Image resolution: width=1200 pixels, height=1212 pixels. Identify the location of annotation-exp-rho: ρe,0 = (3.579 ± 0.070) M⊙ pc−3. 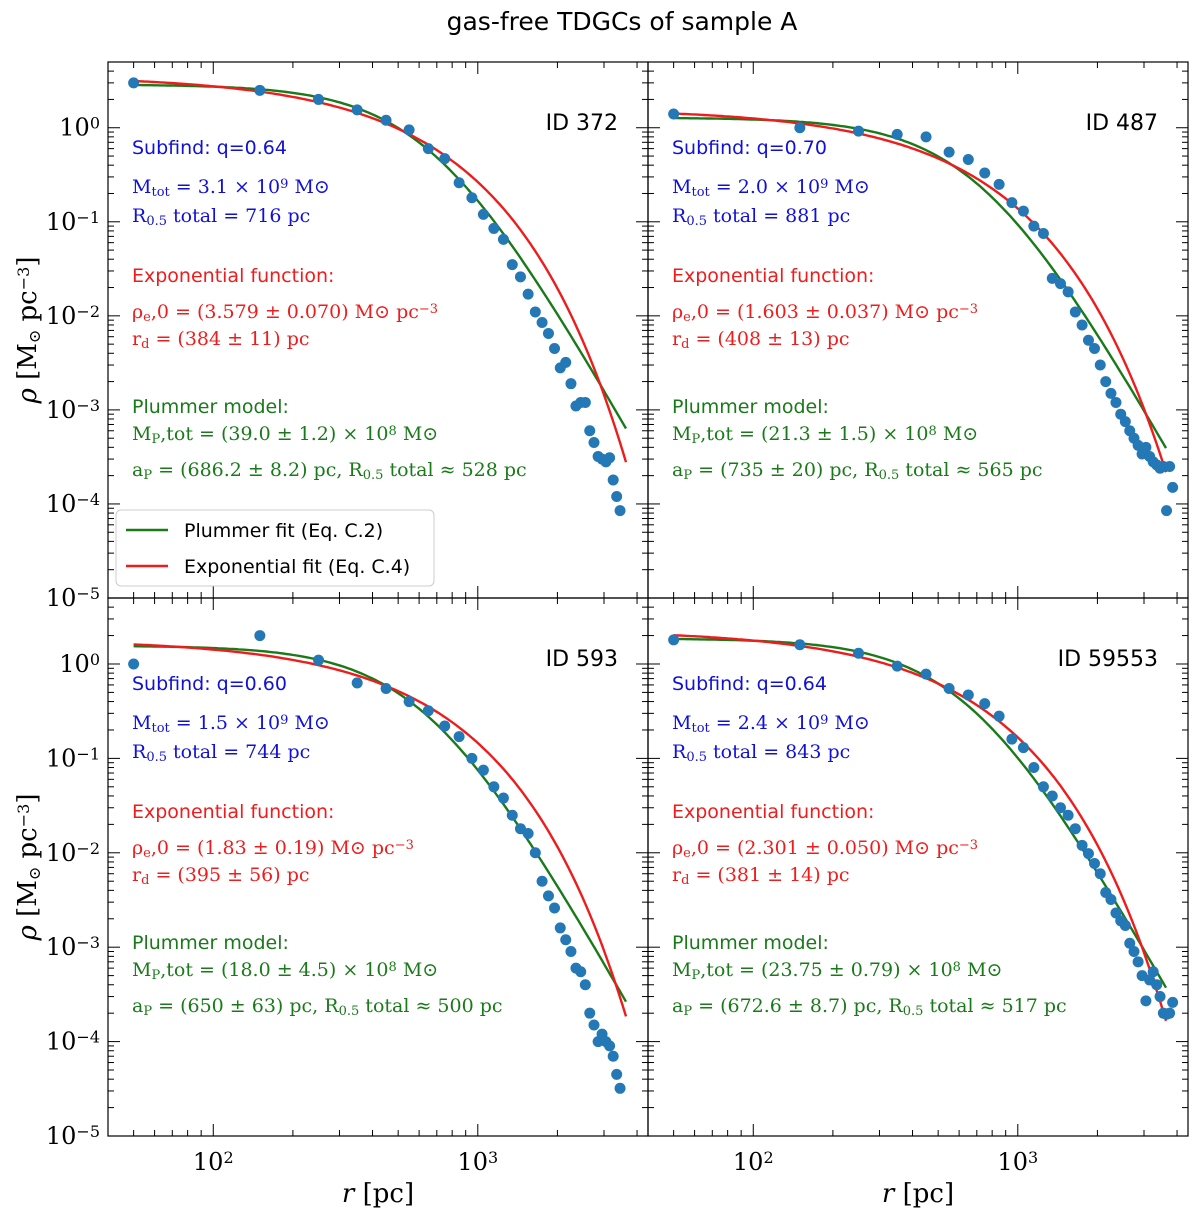
(285, 313).